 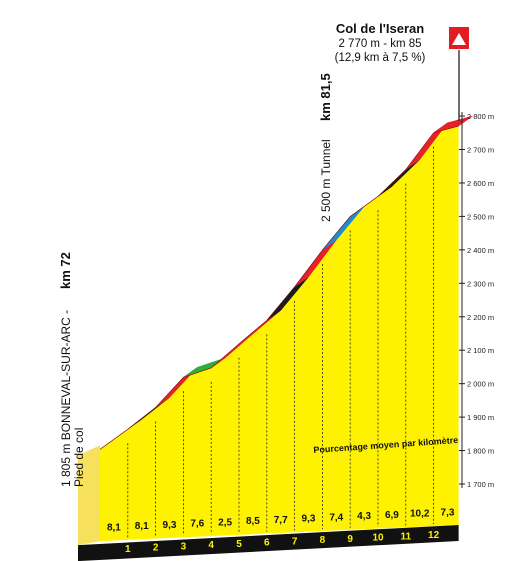 I want to click on altitude-tick-label: 1 700 m, so click(x=480, y=484).